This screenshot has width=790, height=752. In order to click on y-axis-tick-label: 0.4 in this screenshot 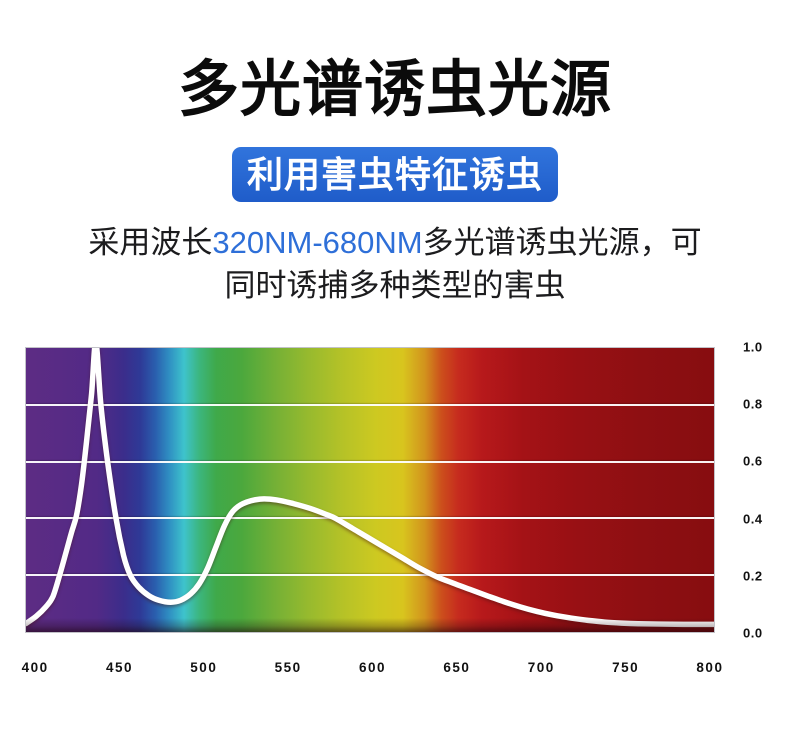, I will do `click(753, 519)`.